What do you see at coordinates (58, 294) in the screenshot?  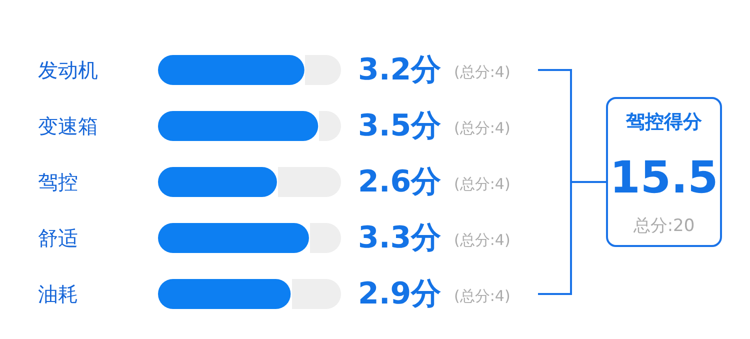 I see `y-tick-label: 油耗` at bounding box center [58, 294].